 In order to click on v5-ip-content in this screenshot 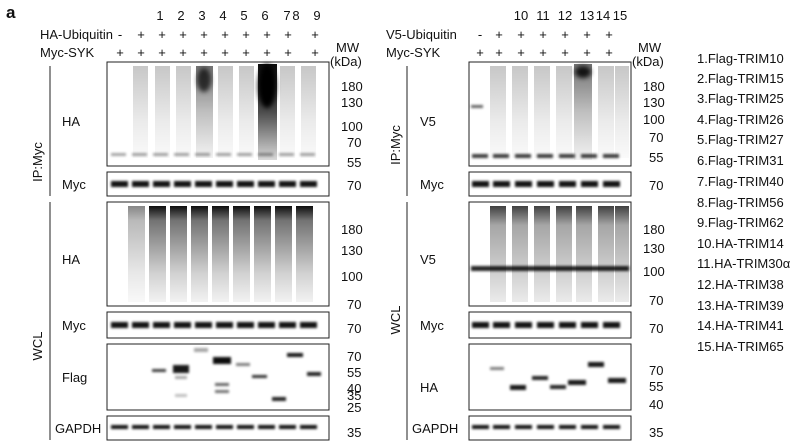, I will do `click(550, 112)`.